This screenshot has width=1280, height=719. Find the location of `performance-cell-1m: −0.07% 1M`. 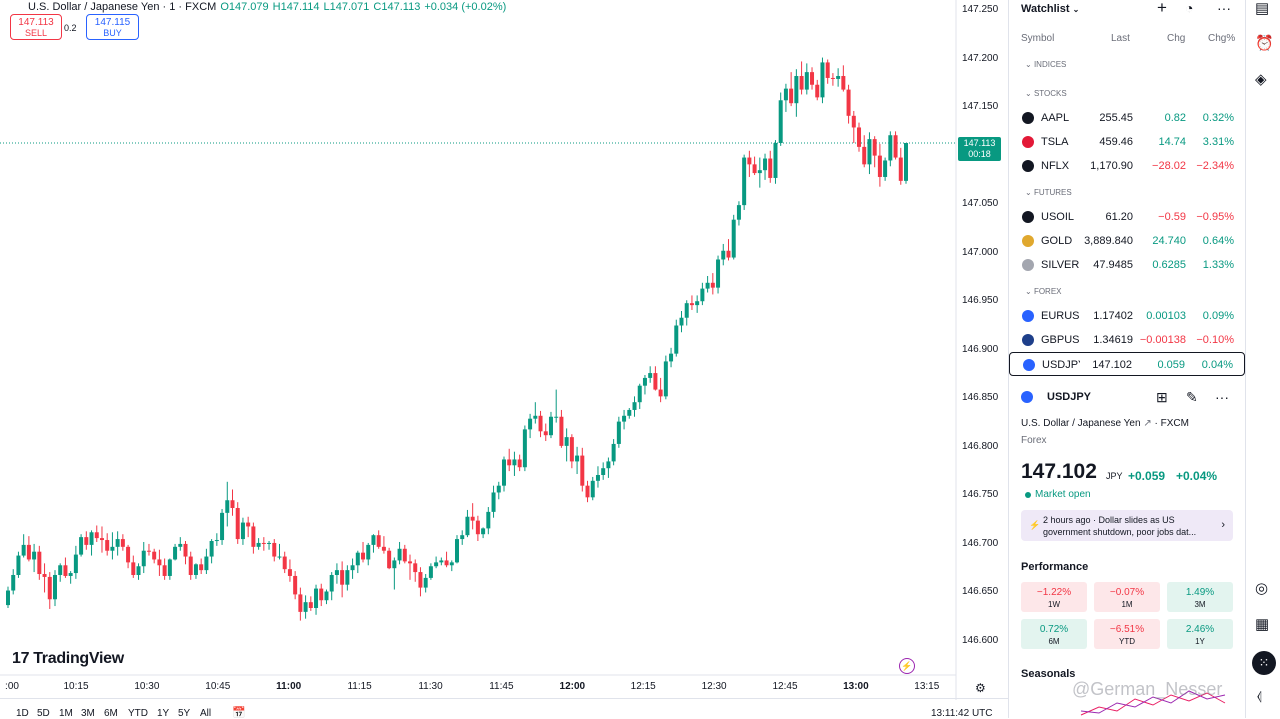

performance-cell-1m: −0.07% 1M is located at coordinates (1127, 597).